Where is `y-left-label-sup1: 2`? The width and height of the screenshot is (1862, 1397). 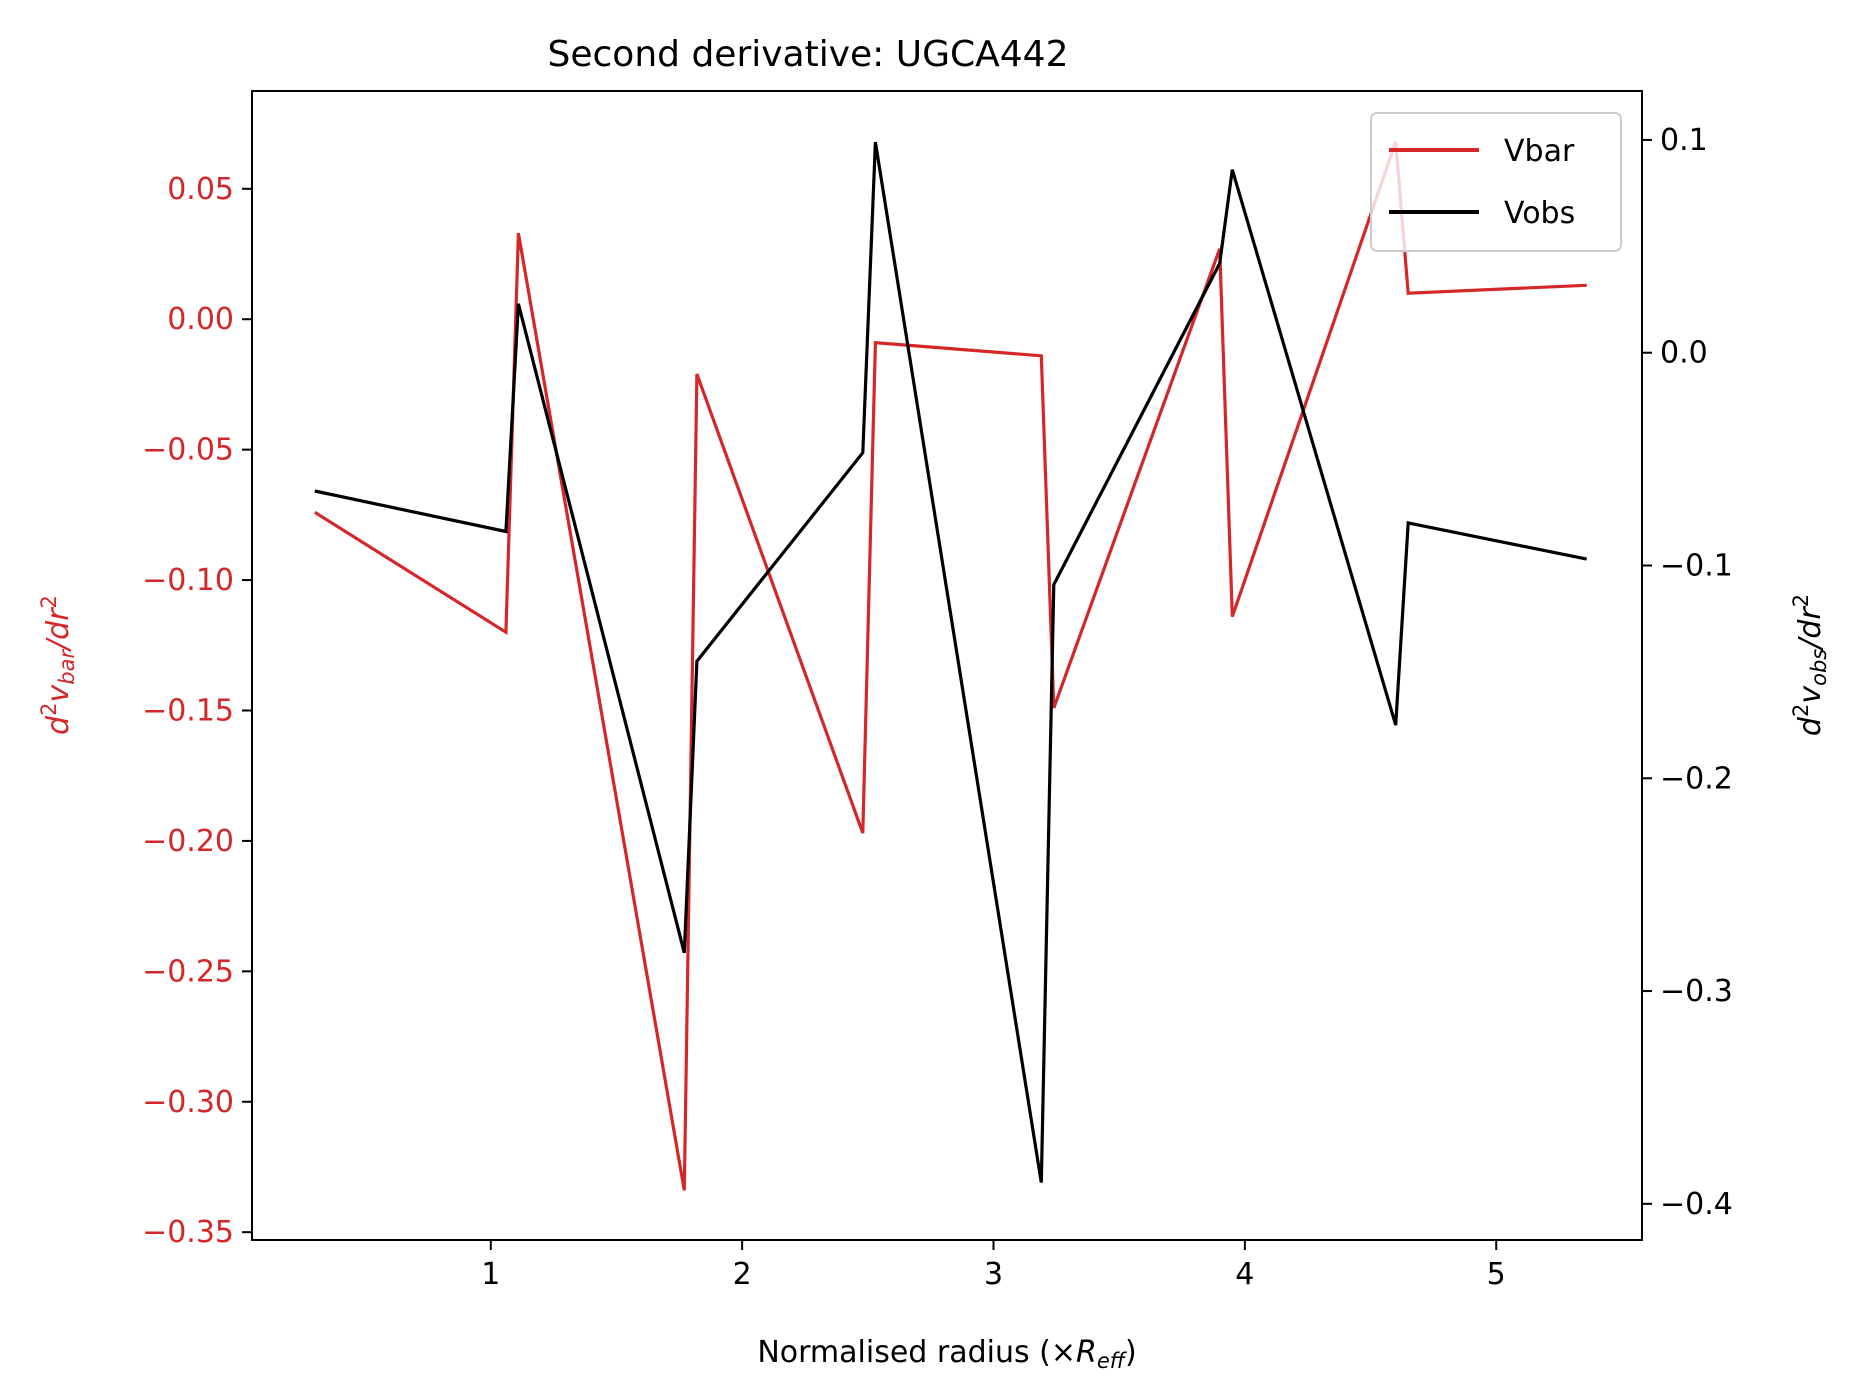 y-left-label-sup1: 2 is located at coordinates (49, 709).